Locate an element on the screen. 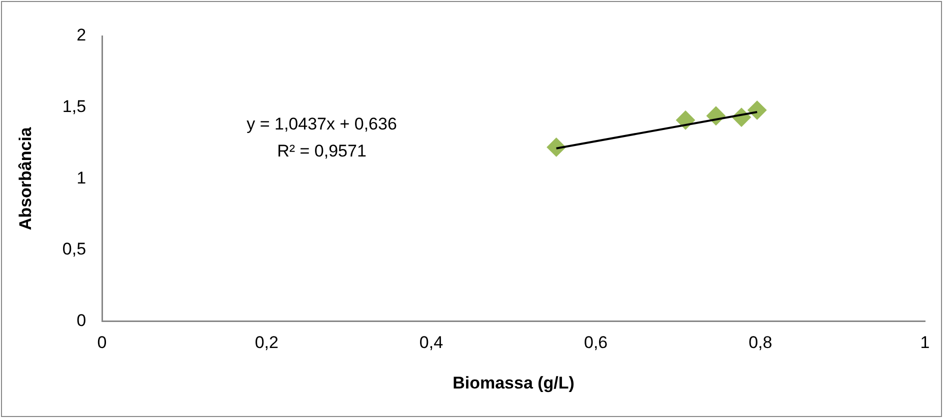 The height and width of the screenshot is (418, 943). y-axis-title: Absorbância is located at coordinates (25, 178).